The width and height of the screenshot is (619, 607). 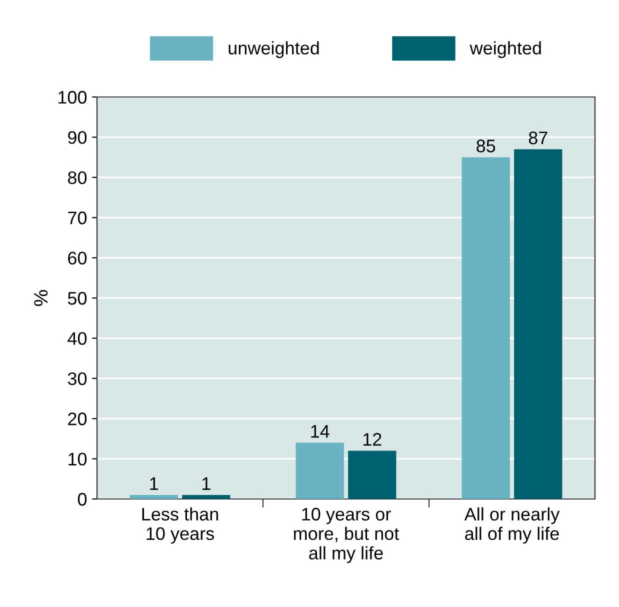 I want to click on y-tick-label: 70, so click(x=77, y=218).